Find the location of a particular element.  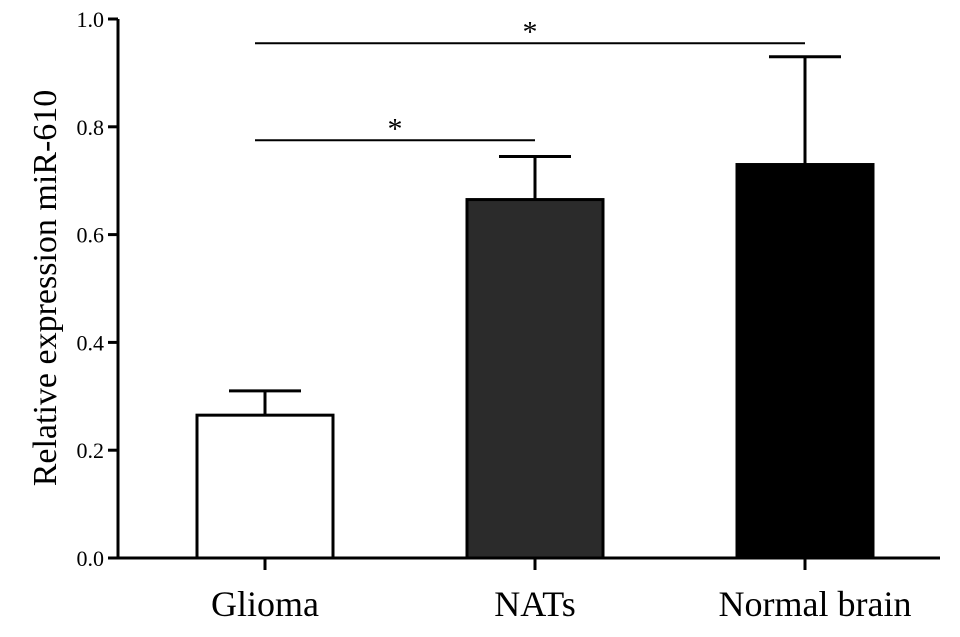

x-category-label: Normal brain is located at coordinates (815, 604).